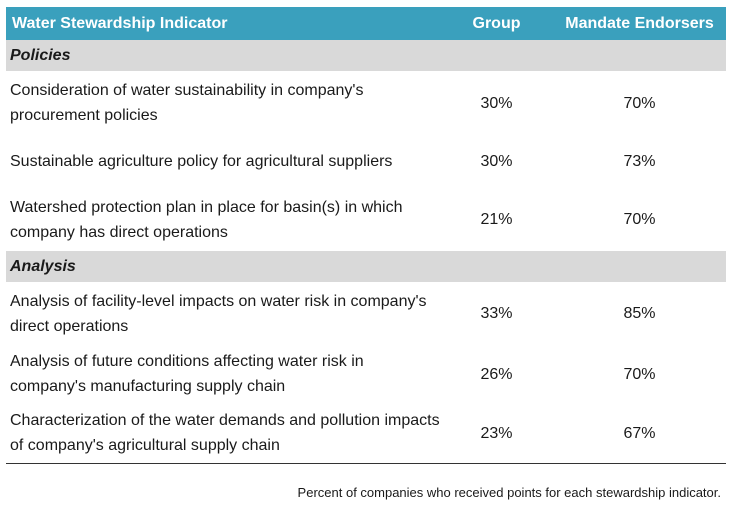 The height and width of the screenshot is (507, 732). What do you see at coordinates (639, 161) in the screenshot?
I see `endorsers-cell: 73%` at bounding box center [639, 161].